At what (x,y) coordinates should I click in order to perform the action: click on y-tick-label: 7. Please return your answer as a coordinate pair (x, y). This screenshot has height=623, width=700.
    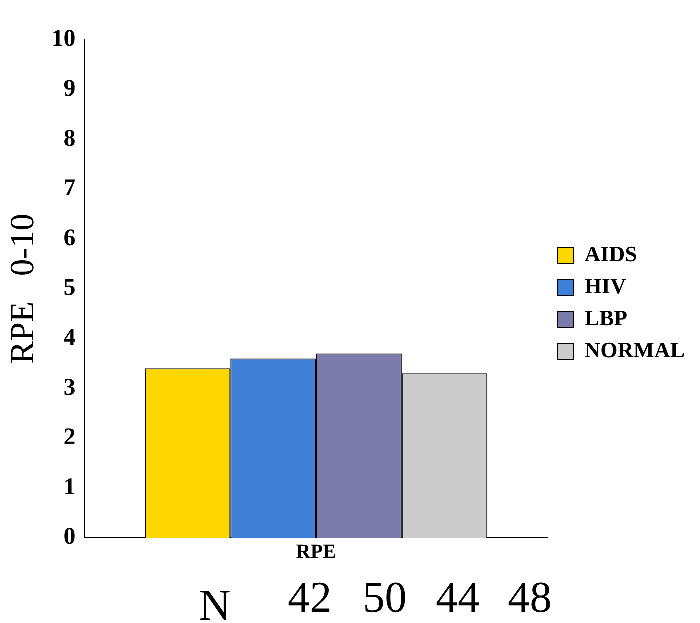
    Looking at the image, I should click on (70, 189).